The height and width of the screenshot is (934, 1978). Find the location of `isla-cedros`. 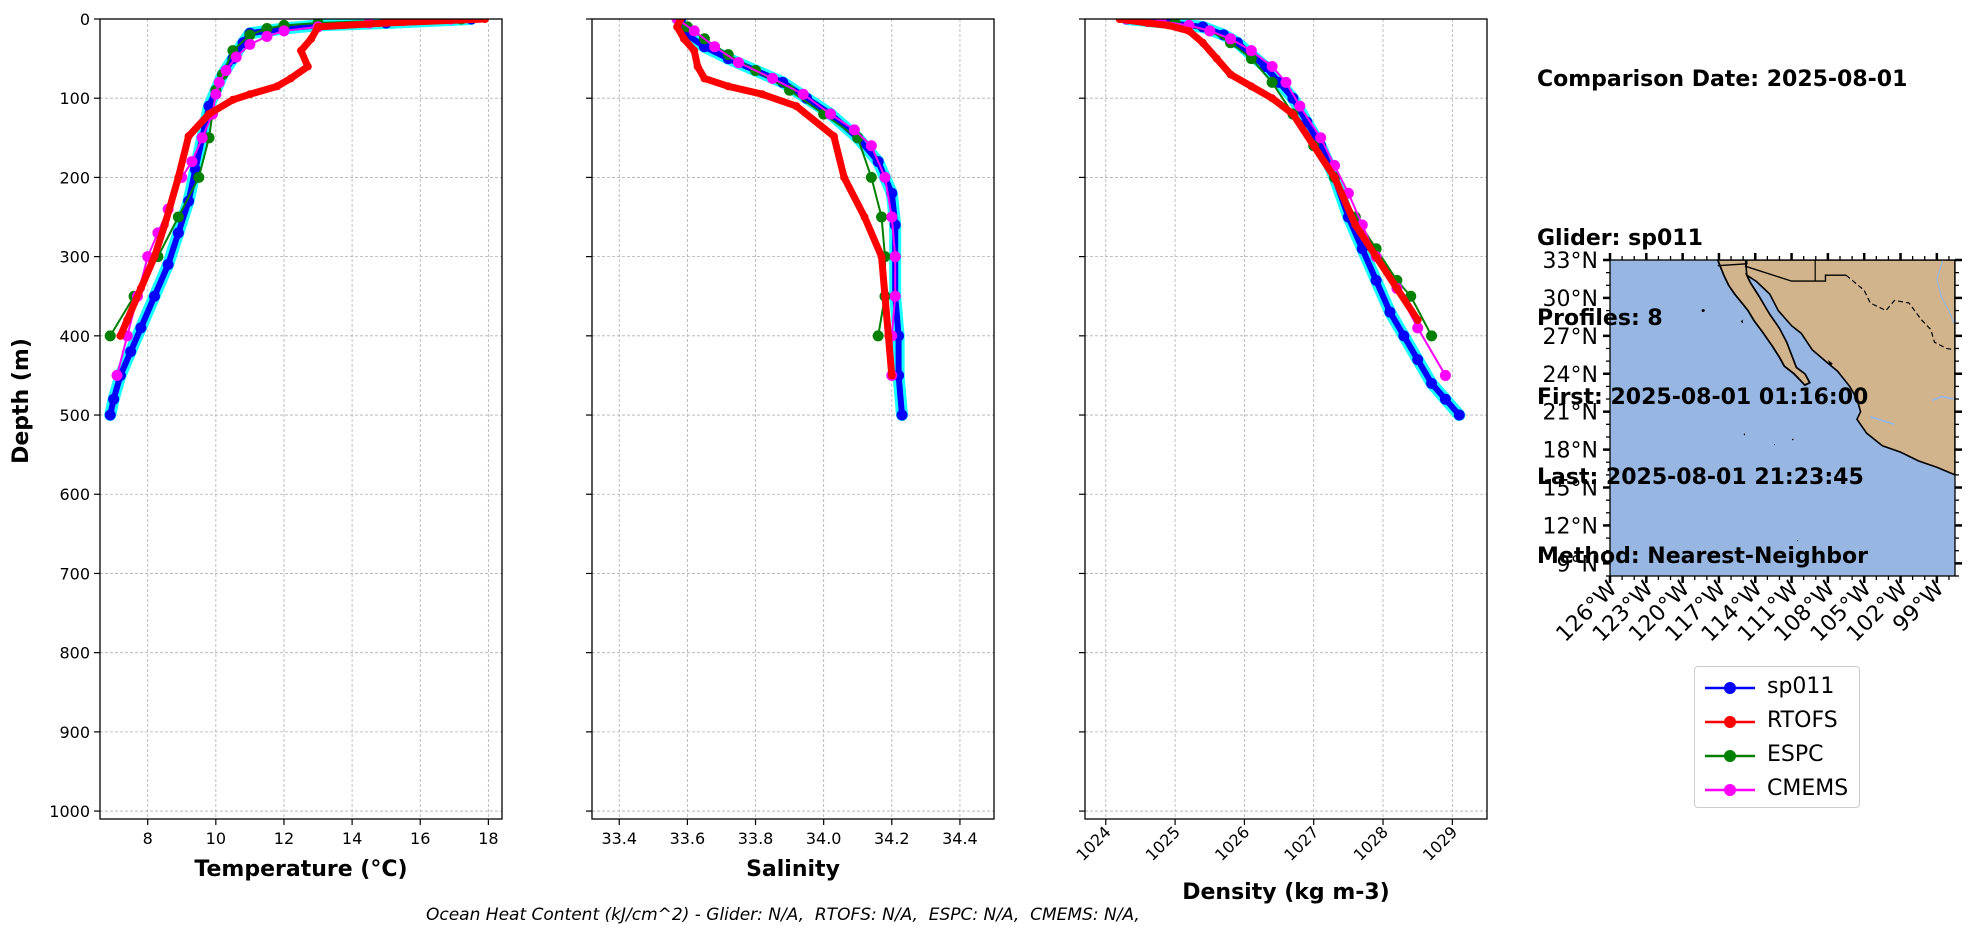

isla-cedros is located at coordinates (1742, 321).